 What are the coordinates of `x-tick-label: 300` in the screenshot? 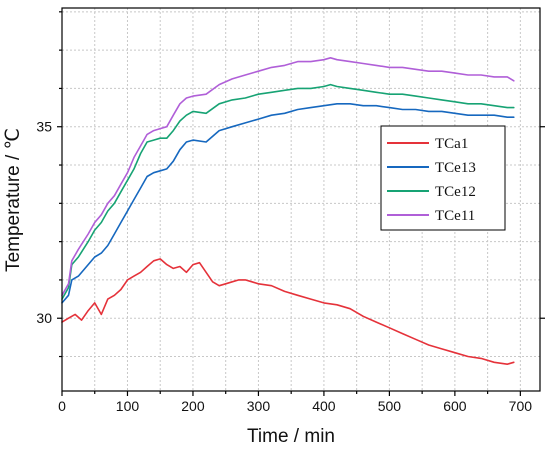 It's located at (259, 406).